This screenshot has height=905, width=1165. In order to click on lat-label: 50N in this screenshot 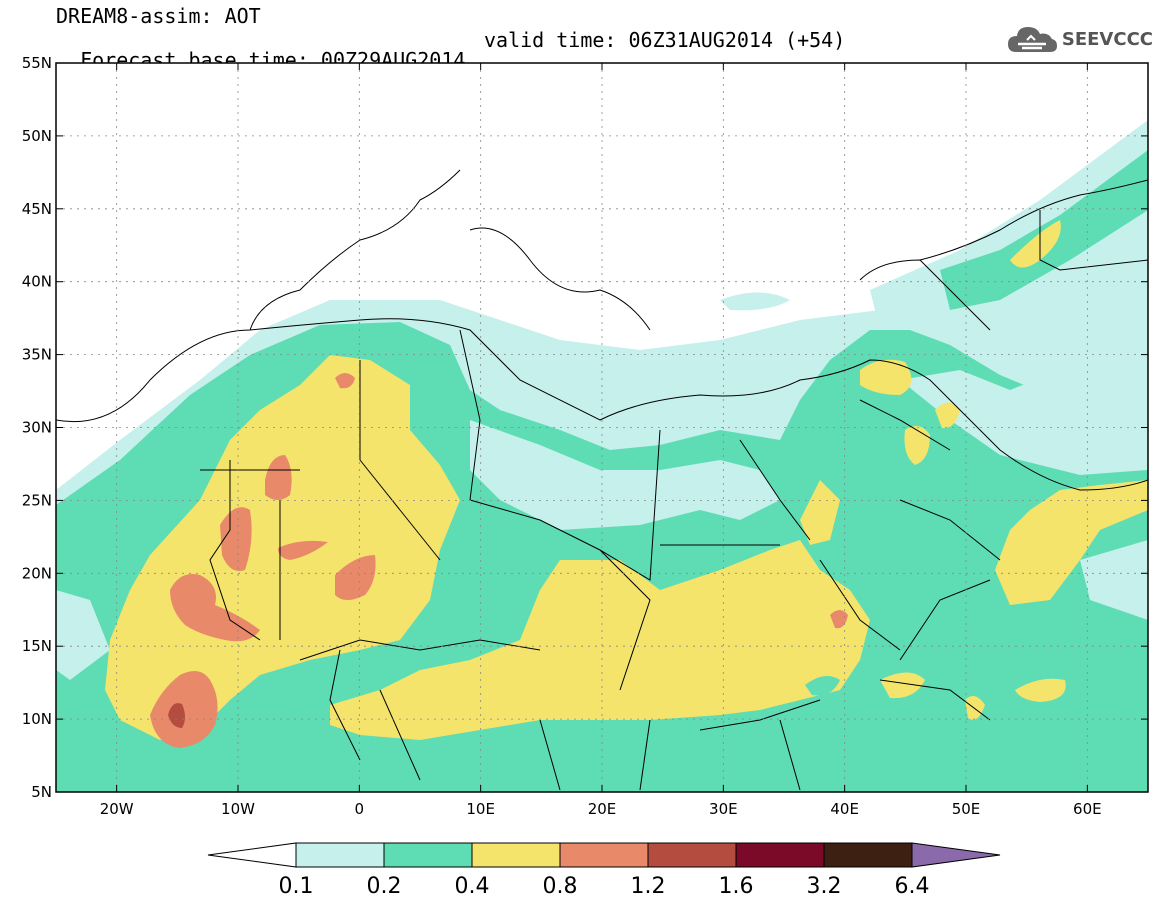, I will do `click(37, 136)`.